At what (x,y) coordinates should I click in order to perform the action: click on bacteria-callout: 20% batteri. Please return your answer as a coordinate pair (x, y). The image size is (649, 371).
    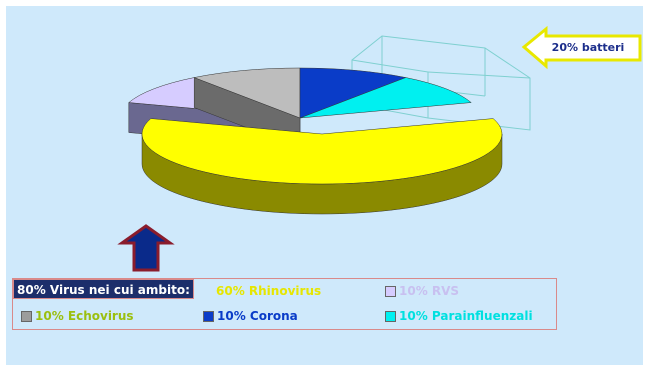
    Looking at the image, I should click on (581, 47).